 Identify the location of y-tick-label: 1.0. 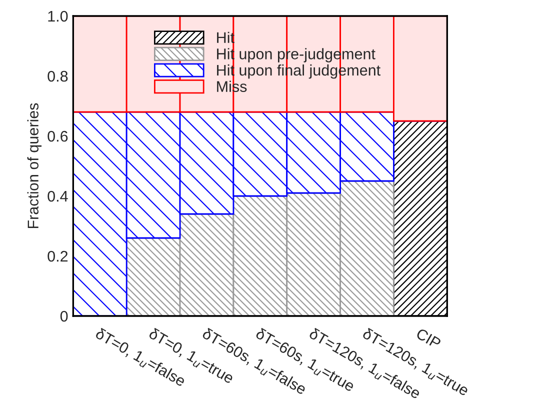
(58, 16).